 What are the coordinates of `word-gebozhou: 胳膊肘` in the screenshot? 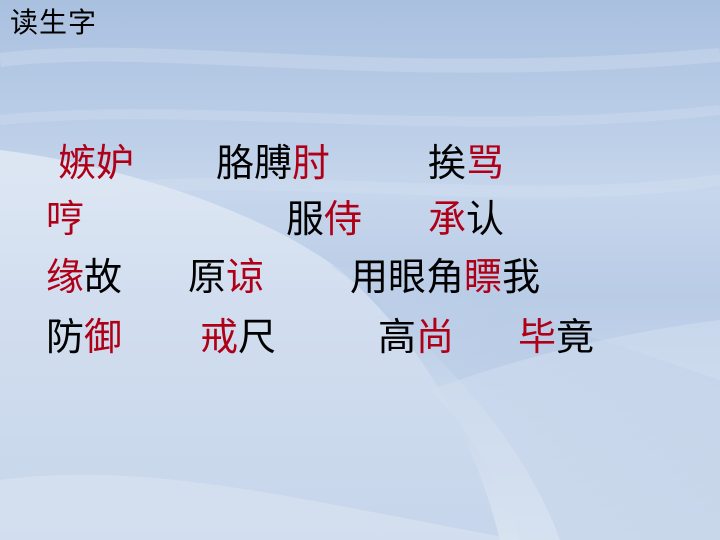 It's located at (273, 163).